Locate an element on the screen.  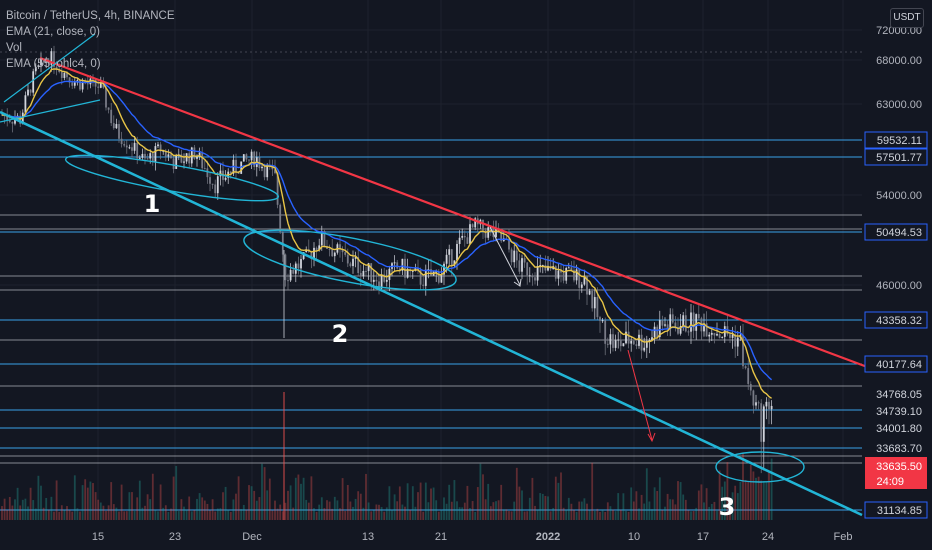
y-tick: 54000.00 is located at coordinates (899, 196).